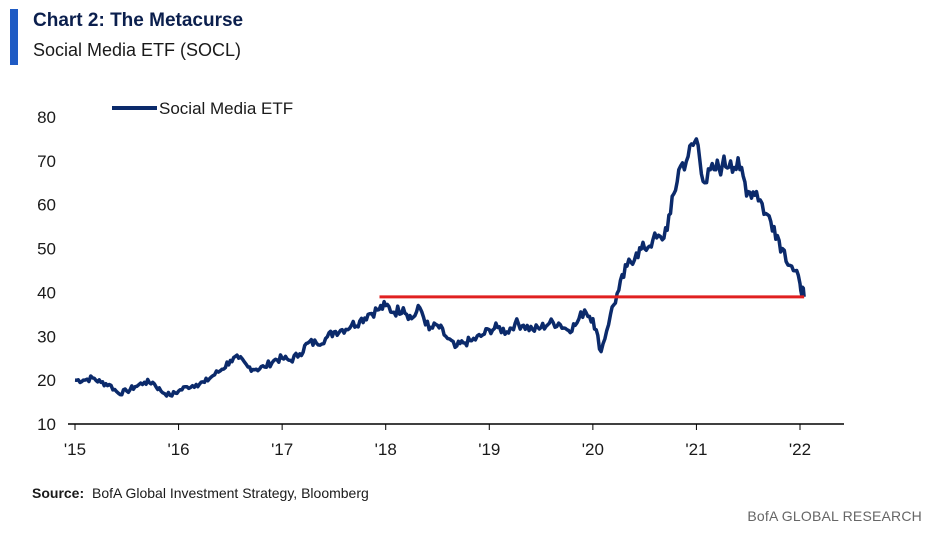  I want to click on x-tick-label: '18, so click(386, 449).